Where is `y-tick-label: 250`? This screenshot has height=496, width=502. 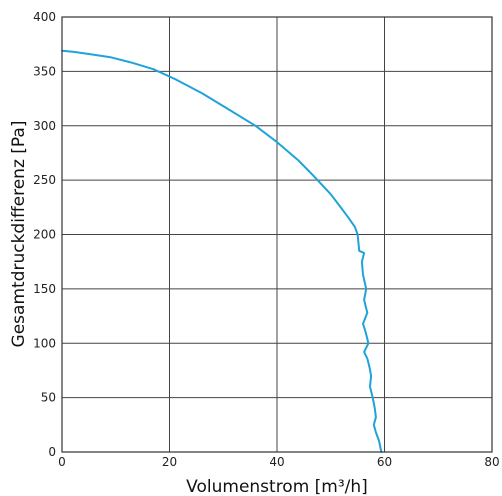 y-tick-label: 250 is located at coordinates (44, 180).